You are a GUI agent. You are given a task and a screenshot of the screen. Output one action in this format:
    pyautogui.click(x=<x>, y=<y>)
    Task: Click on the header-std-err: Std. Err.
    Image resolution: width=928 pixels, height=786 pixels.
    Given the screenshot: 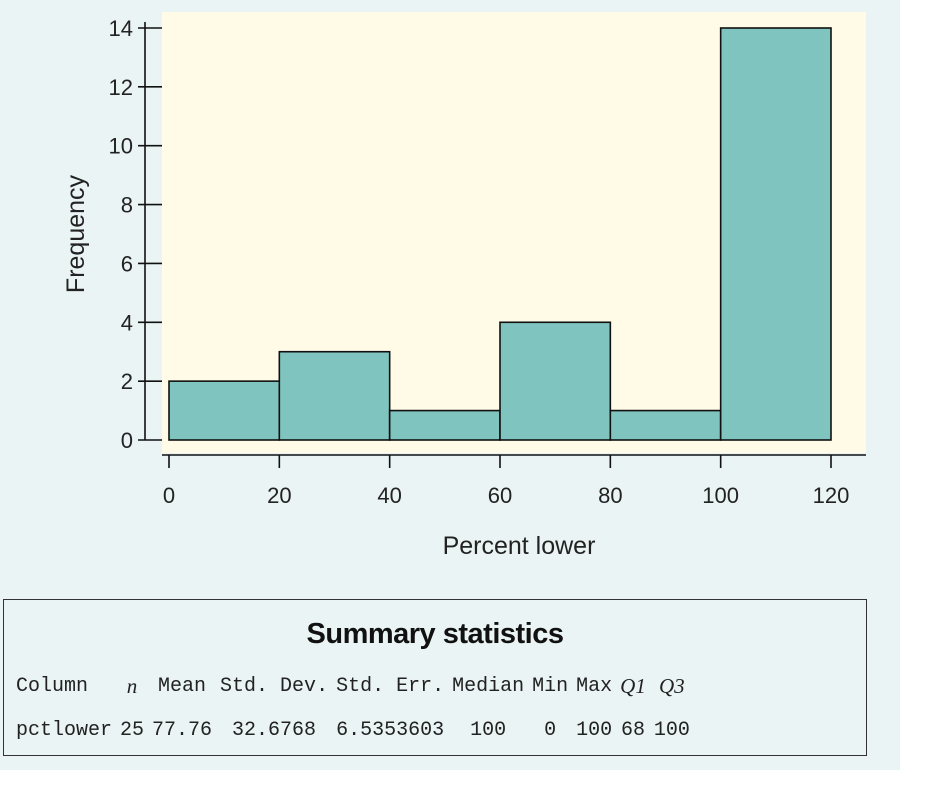 What is the action you would take?
    pyautogui.click(x=390, y=686)
    